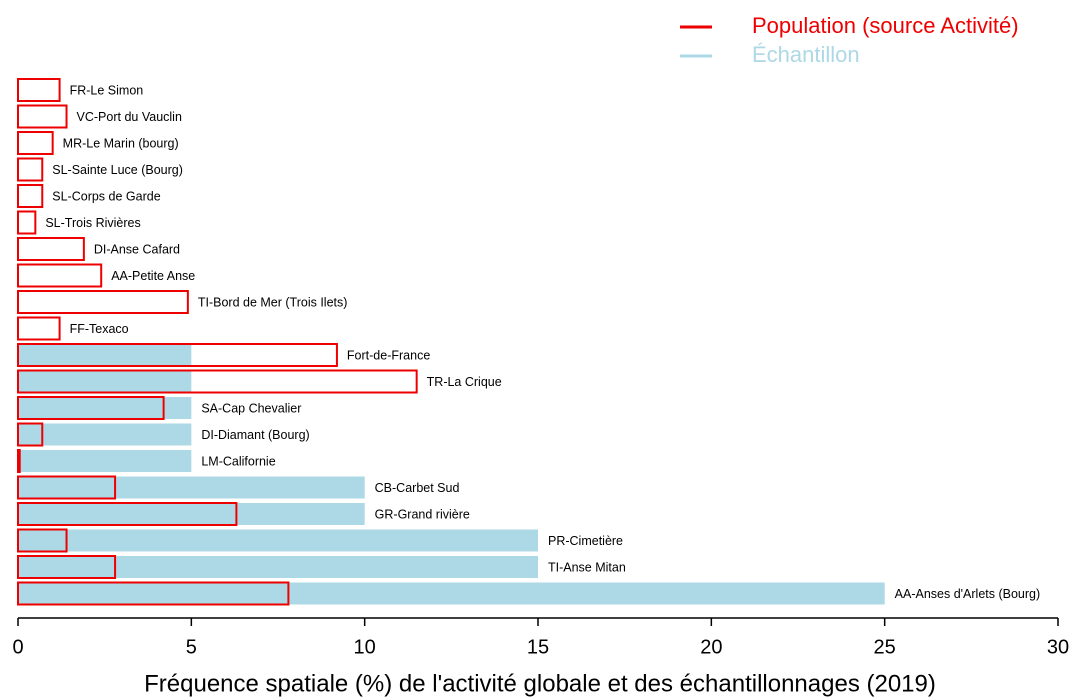 The width and height of the screenshot is (1083, 700). What do you see at coordinates (251, 408) in the screenshot?
I see `category-label: SA-Cap Chevalier` at bounding box center [251, 408].